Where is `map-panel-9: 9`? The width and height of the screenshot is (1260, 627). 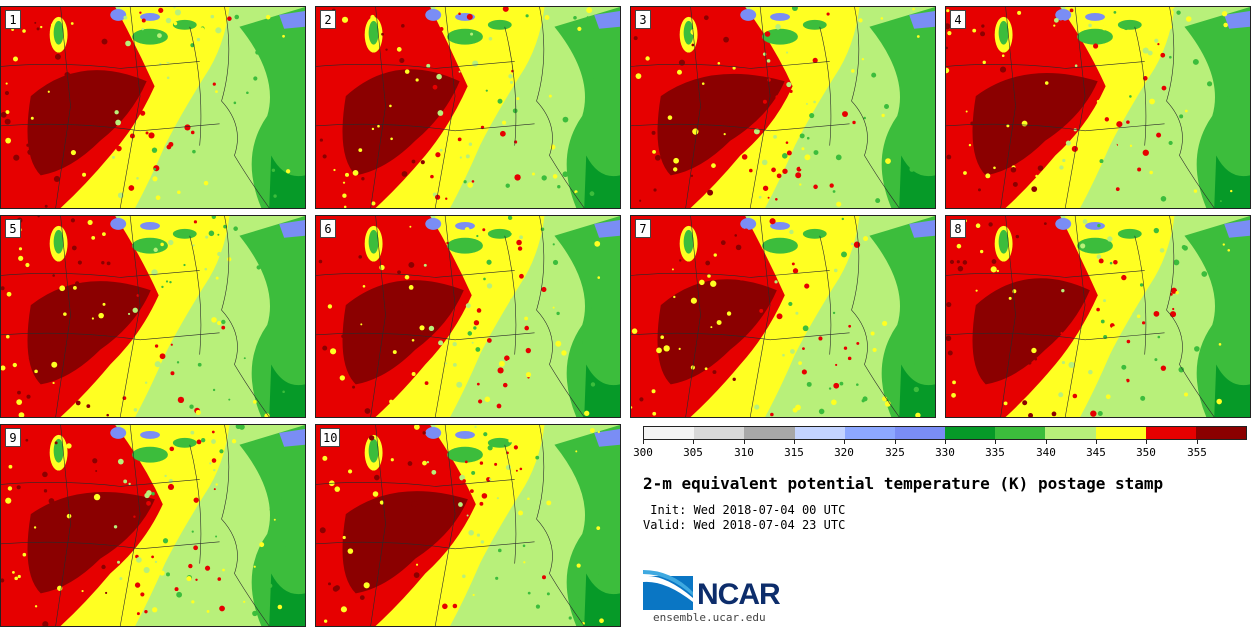
map-panel-9: 9 is located at coordinates (153, 525).